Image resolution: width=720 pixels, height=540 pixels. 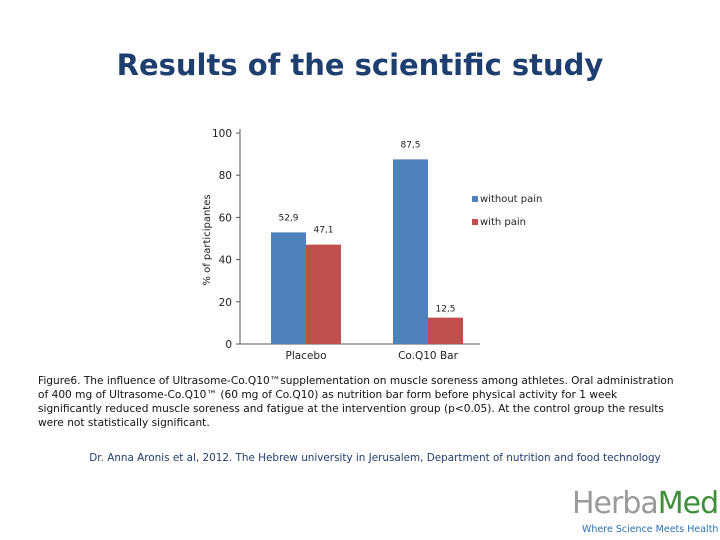 I want to click on data-label: 87,5, so click(x=410, y=145).